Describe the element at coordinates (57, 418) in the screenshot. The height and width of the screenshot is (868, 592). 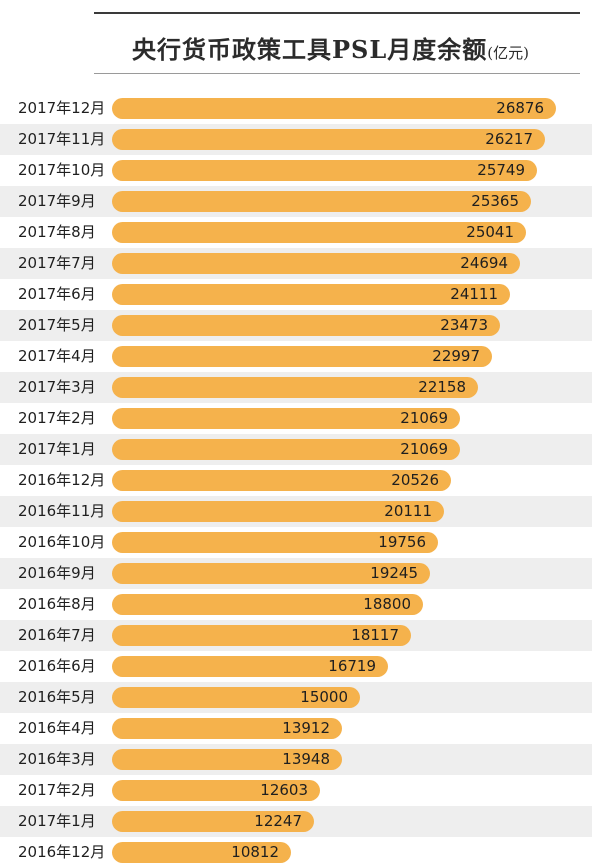
I see `category-label: 2017年2月` at that location.